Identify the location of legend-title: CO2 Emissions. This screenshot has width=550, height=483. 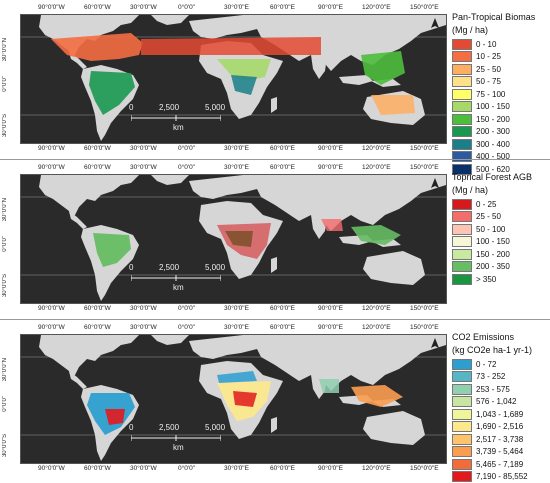
(500, 337).